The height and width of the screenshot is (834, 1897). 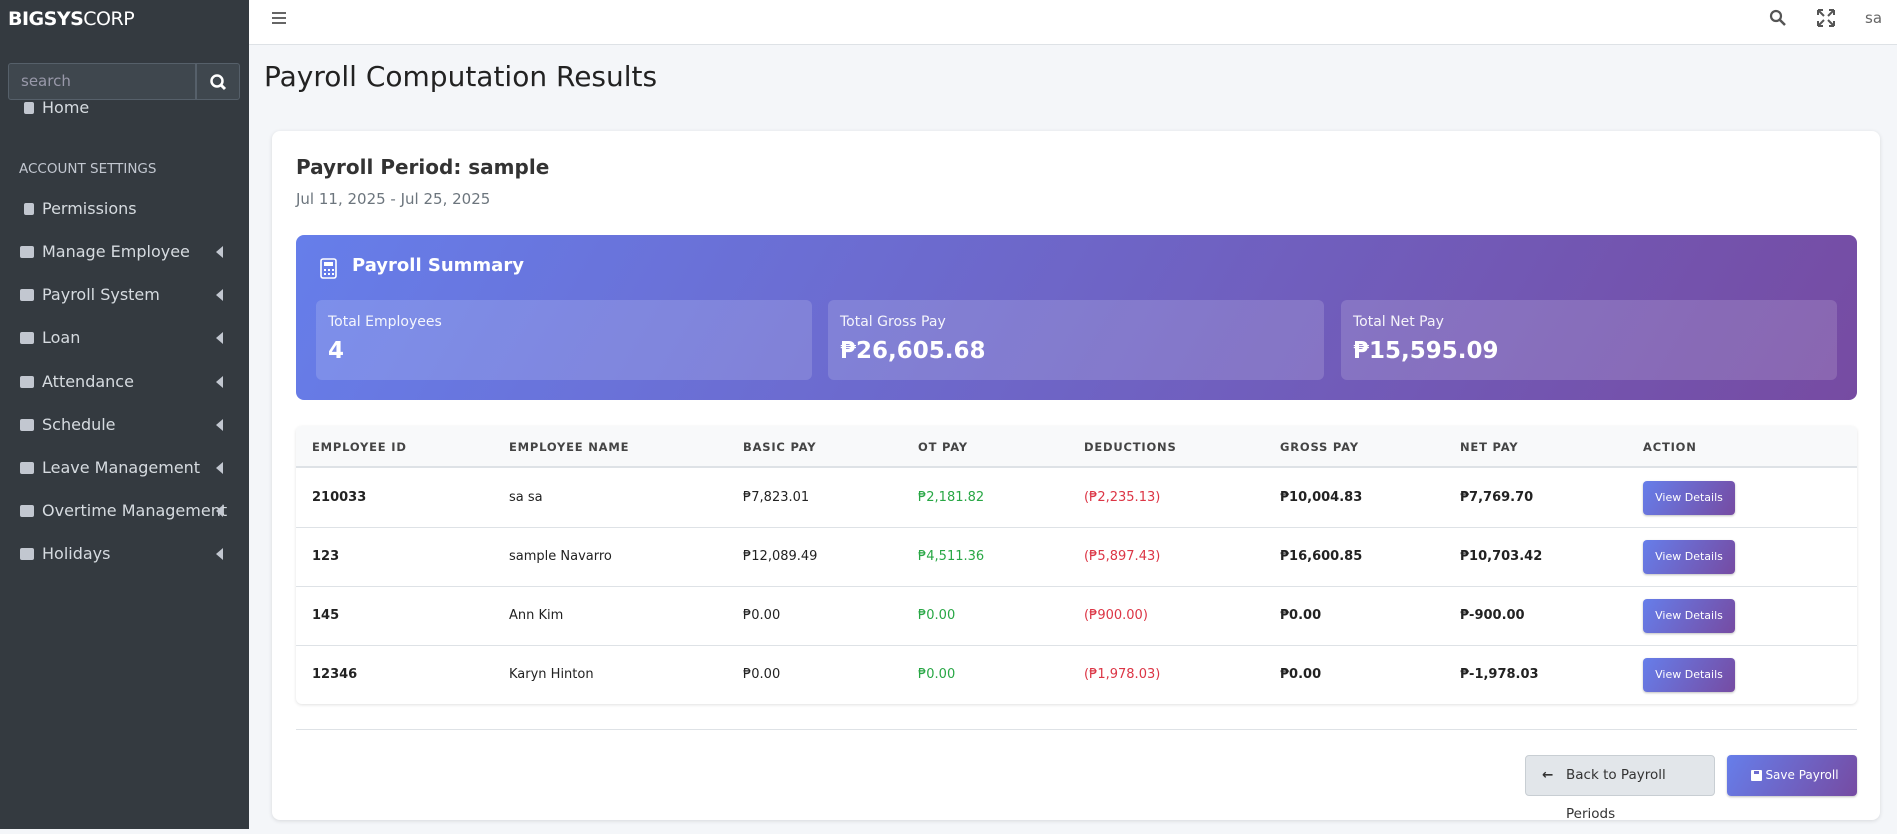 I want to click on save-button: Save Payroll, so click(x=1792, y=775).